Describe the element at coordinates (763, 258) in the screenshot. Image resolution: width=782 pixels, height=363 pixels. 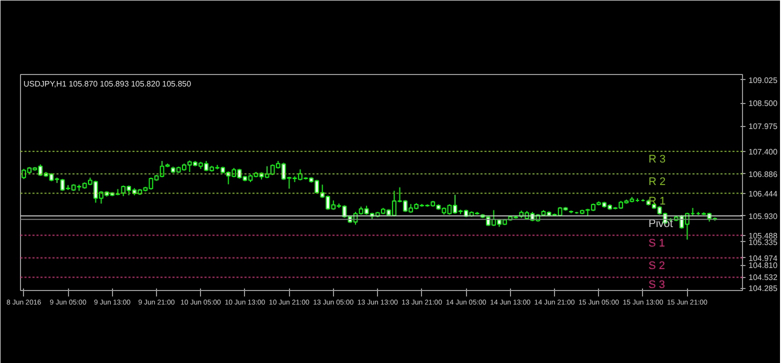
I see `y-tick-label: 104.974` at that location.